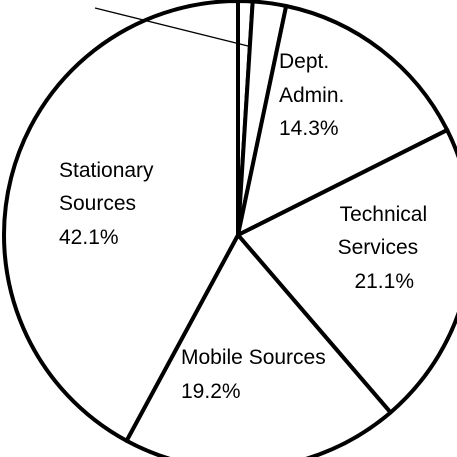 This screenshot has width=457, height=457. I want to click on small-slice-leader-line, so click(171, 27).